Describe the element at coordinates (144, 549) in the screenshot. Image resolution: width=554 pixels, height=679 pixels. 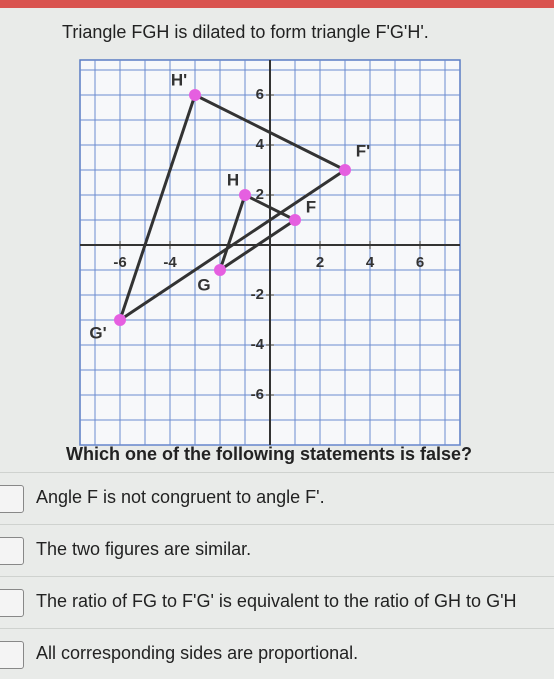
I see `option-text: The two figures are similar.` at that location.